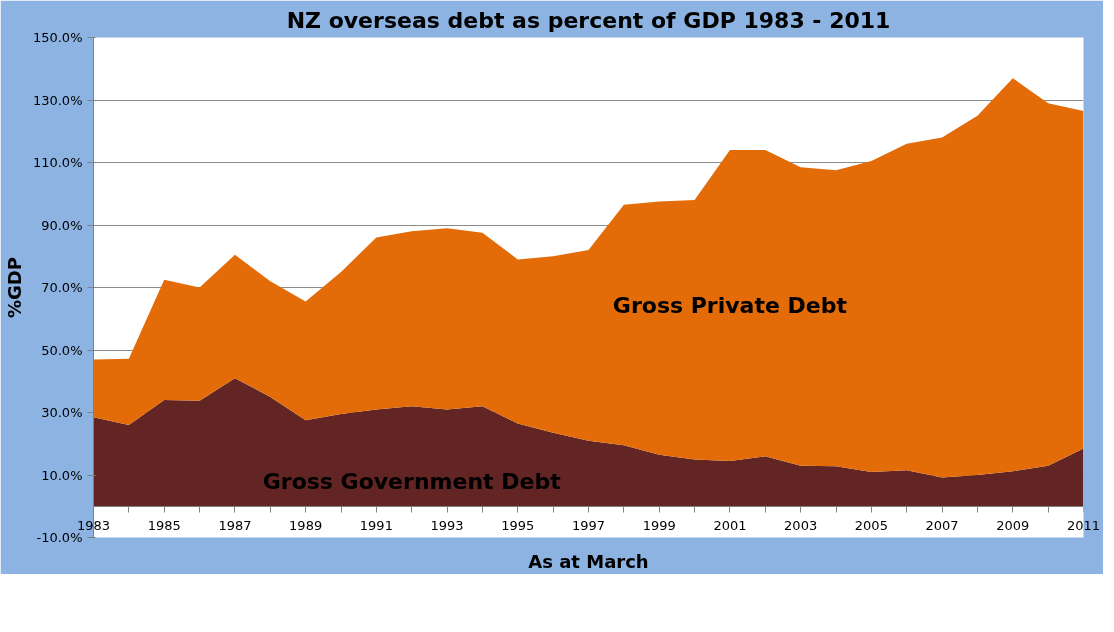 The image size is (1114, 632). What do you see at coordinates (235, 525) in the screenshot?
I see `x-tick-label: 1987` at bounding box center [235, 525].